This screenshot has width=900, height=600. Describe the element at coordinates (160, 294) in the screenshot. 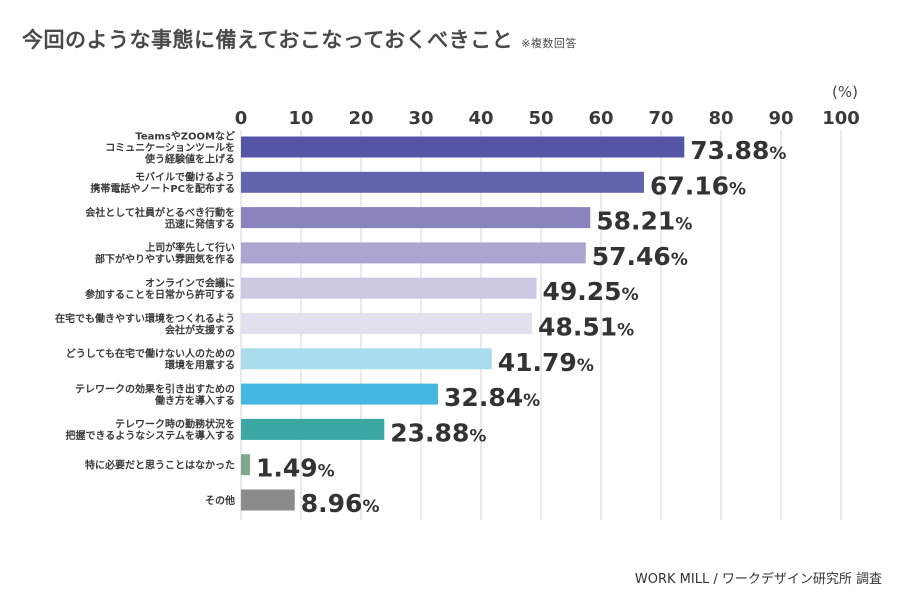

I see `category-label: 参加することを日常から許可する` at that location.